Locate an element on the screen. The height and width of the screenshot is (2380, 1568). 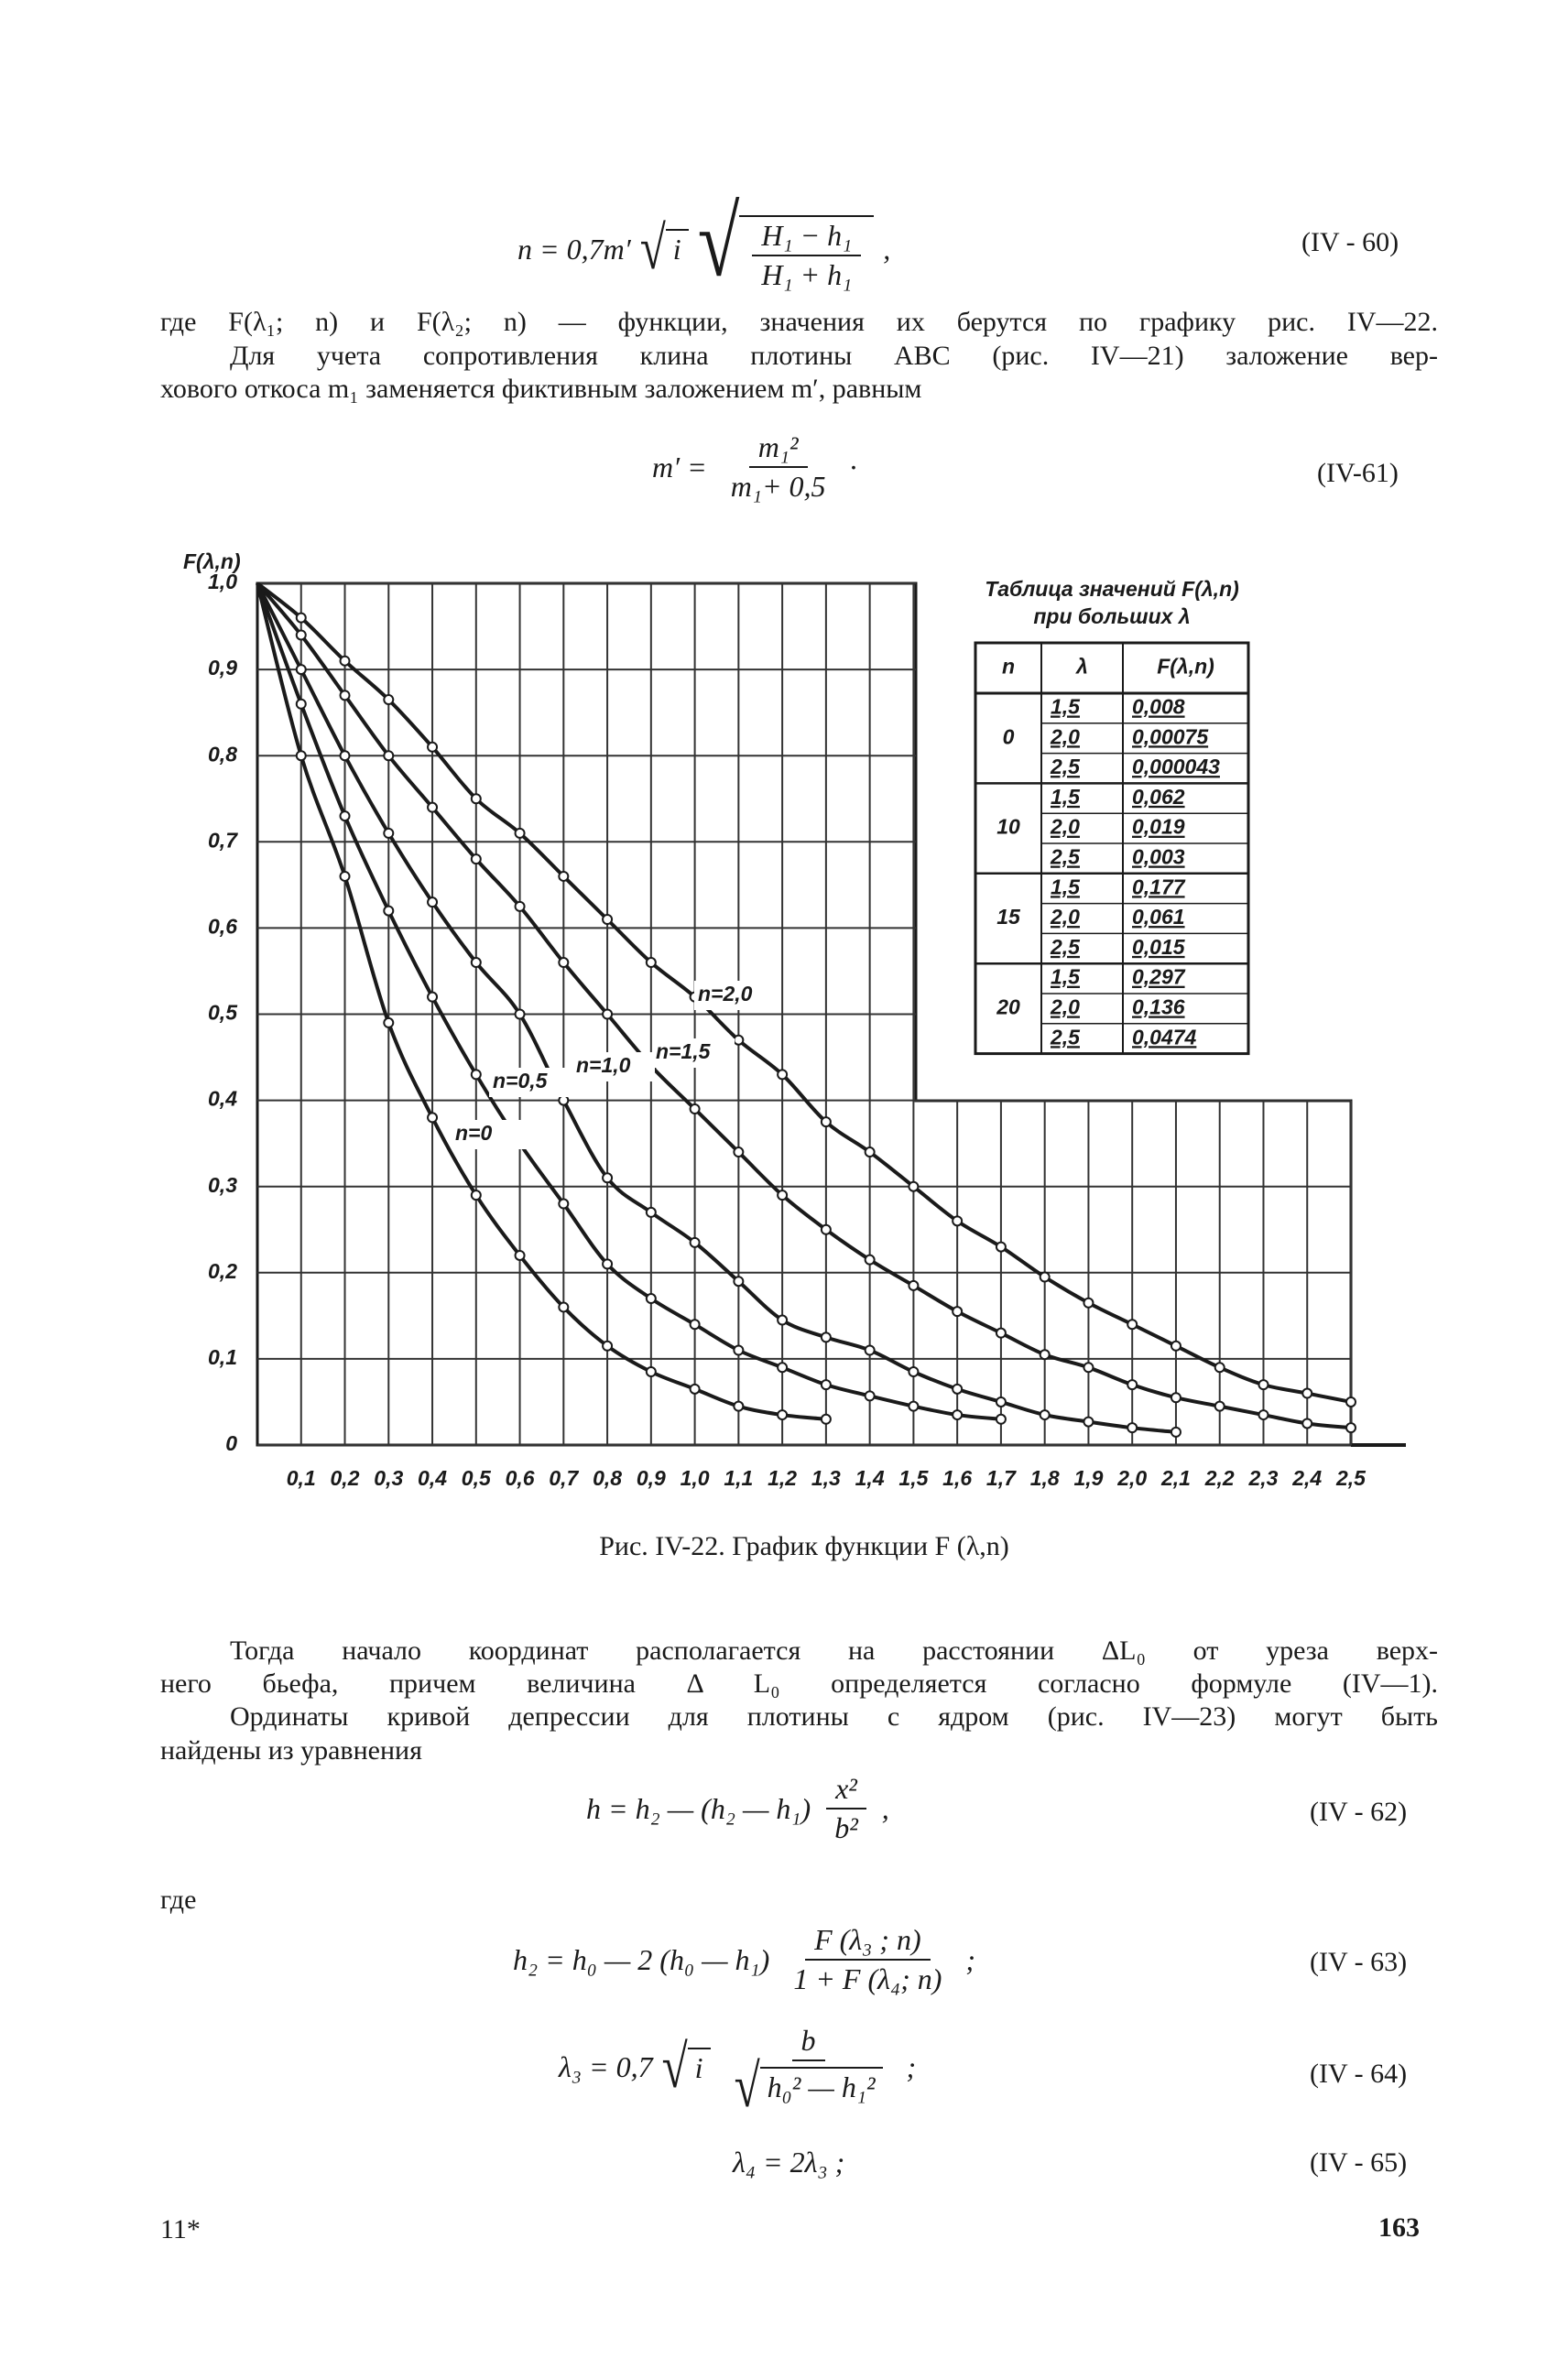
table-header: F(λ,n) is located at coordinates (1185, 667).